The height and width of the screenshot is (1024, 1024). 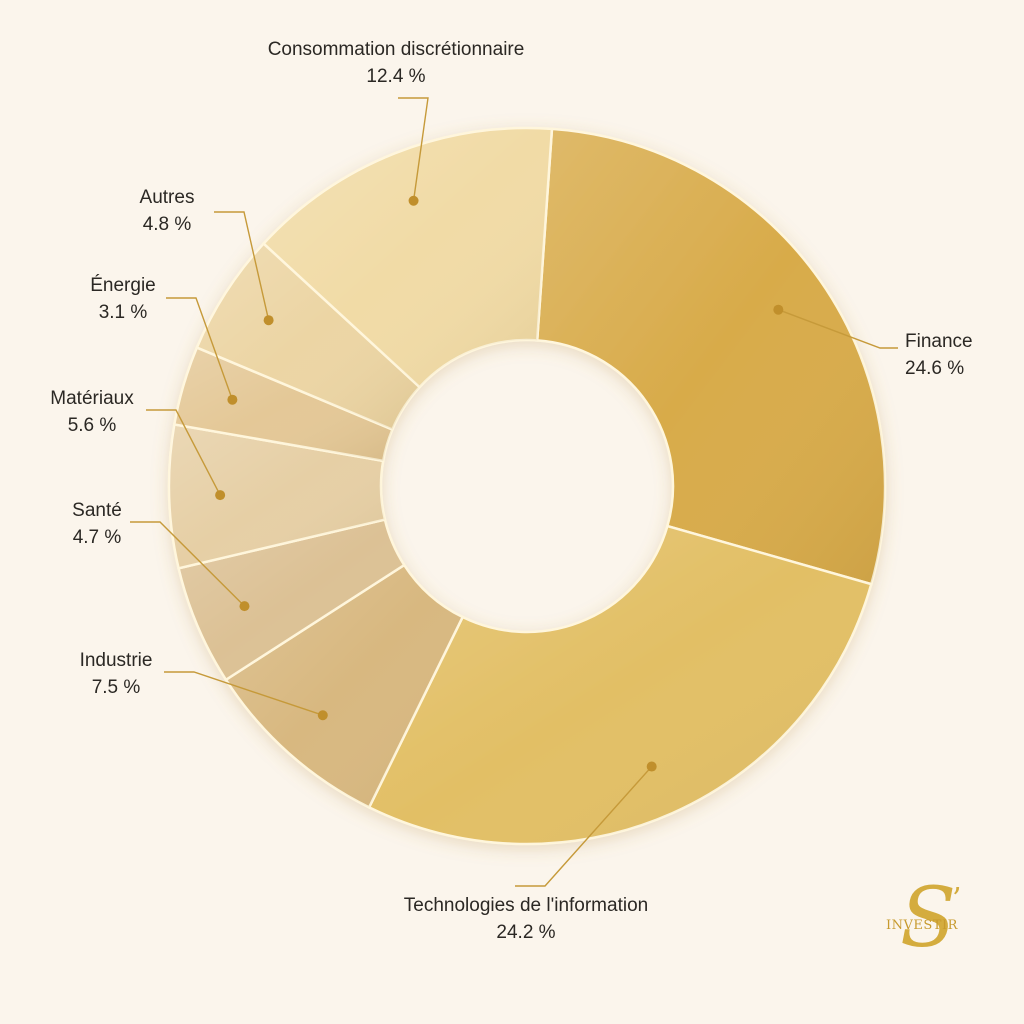 What do you see at coordinates (838, 329) in the screenshot?
I see `leader-line-finance` at bounding box center [838, 329].